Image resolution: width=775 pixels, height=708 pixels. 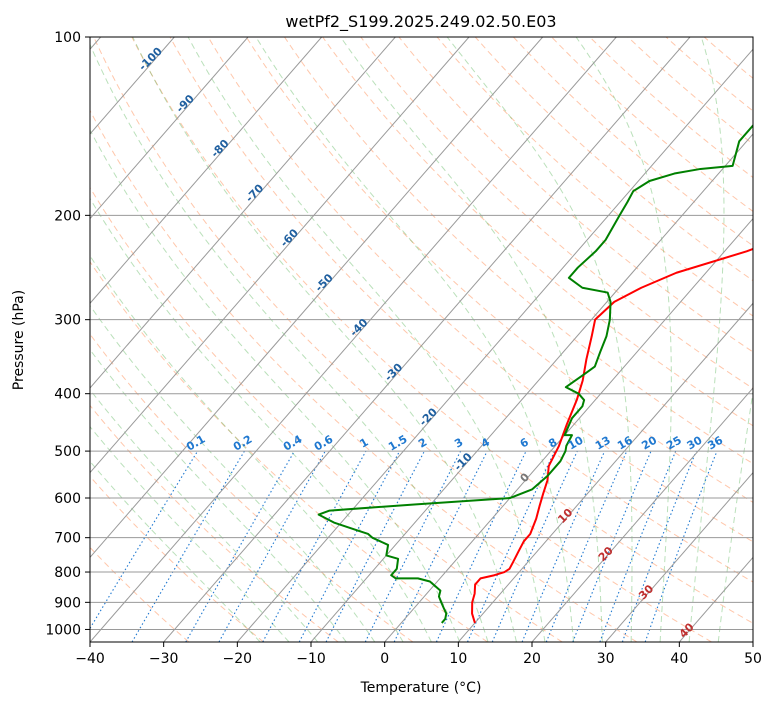 I want to click on x-tick-label: 0, so click(x=384, y=659).